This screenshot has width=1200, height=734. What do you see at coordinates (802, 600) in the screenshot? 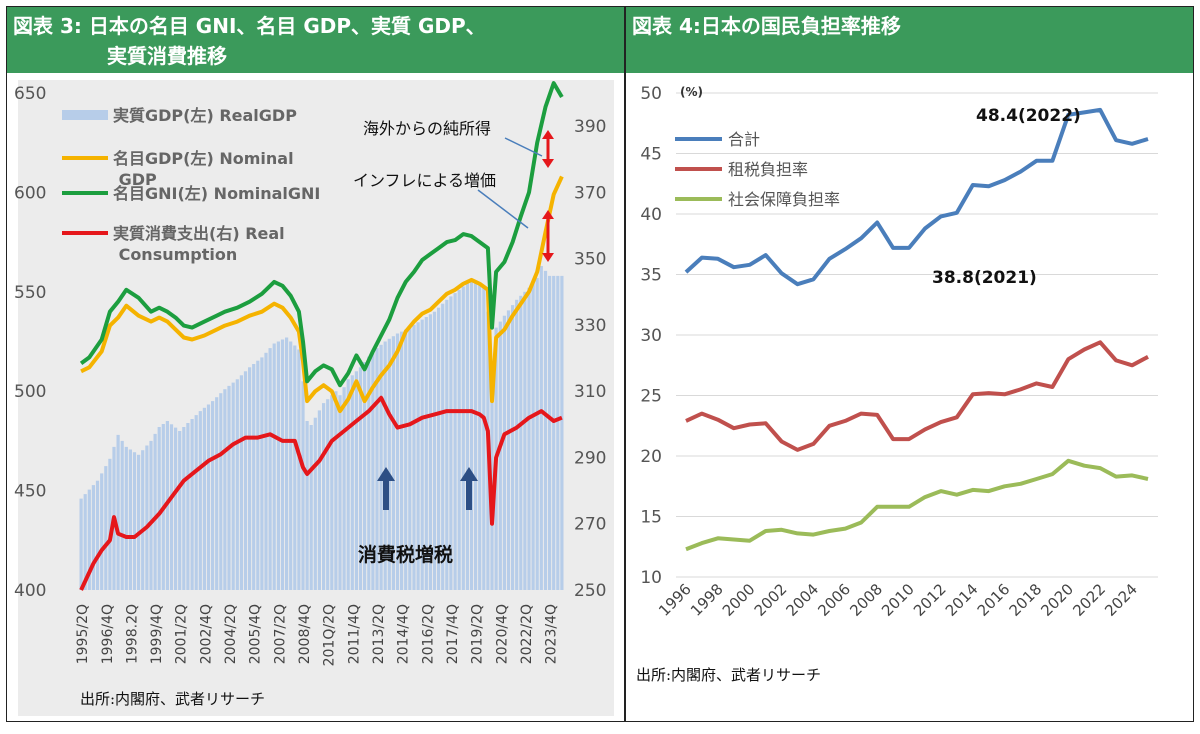
I see `x-axis-tick: 2004` at bounding box center [802, 600].